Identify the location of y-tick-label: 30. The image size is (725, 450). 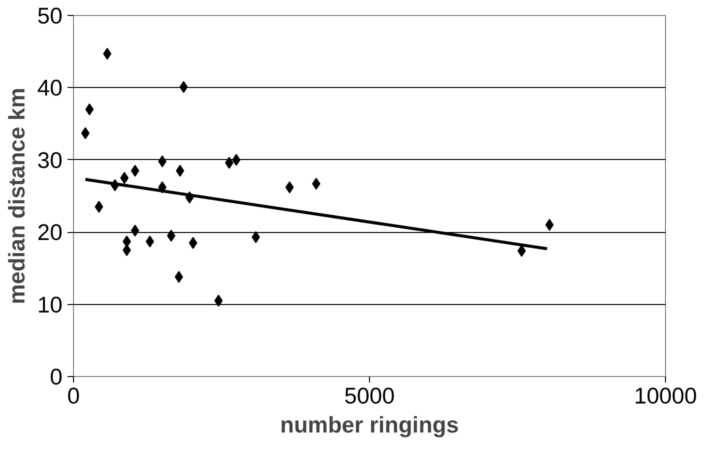
(49, 159).